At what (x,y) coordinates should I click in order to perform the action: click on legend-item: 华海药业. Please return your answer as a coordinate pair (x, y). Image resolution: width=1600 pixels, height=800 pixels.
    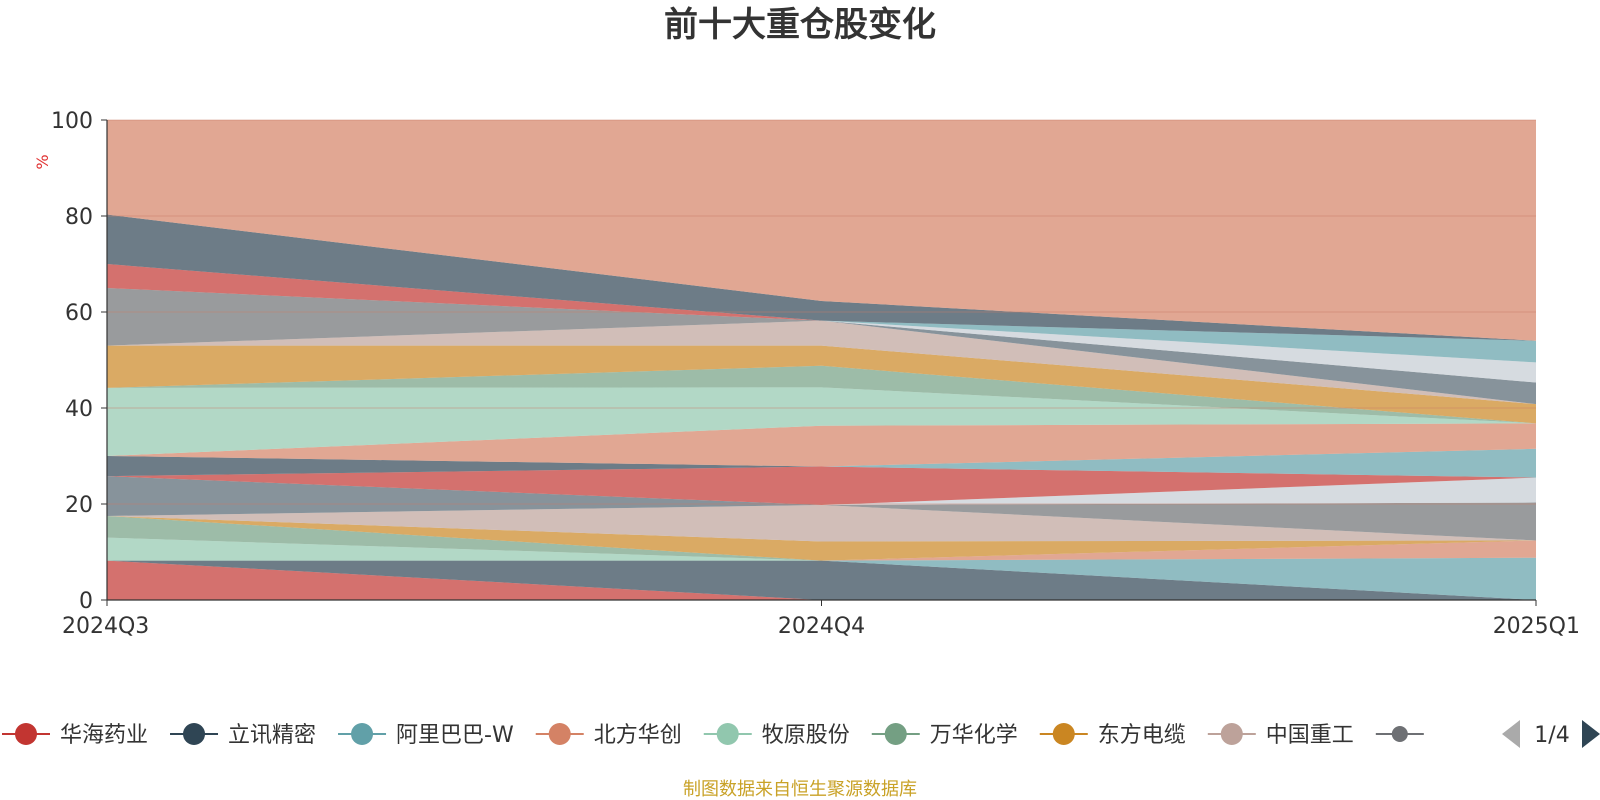
    Looking at the image, I should click on (75, 735).